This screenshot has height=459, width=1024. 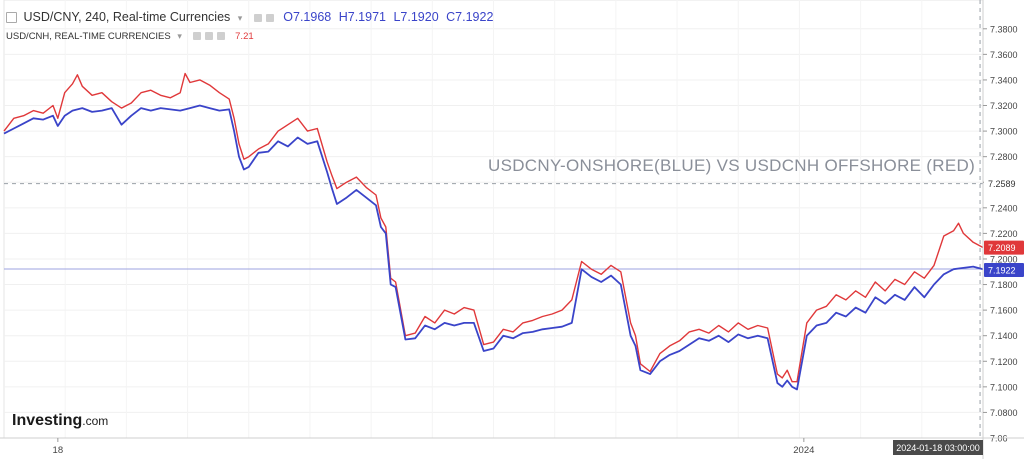 What do you see at coordinates (1004, 29) in the screenshot?
I see `y-tick-label: 7.3800` at bounding box center [1004, 29].